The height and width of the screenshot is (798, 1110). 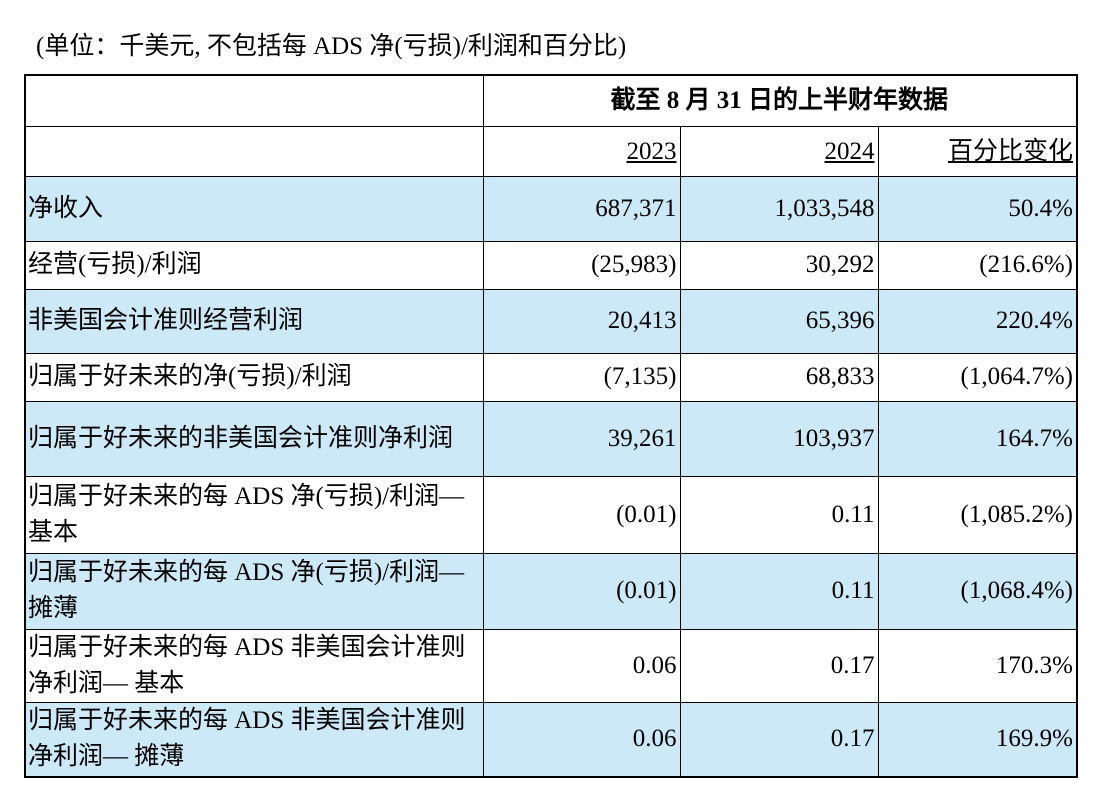 What do you see at coordinates (254, 438) in the screenshot?
I see `row-label: 归属于好未来的非美国会计准则净利润` at bounding box center [254, 438].